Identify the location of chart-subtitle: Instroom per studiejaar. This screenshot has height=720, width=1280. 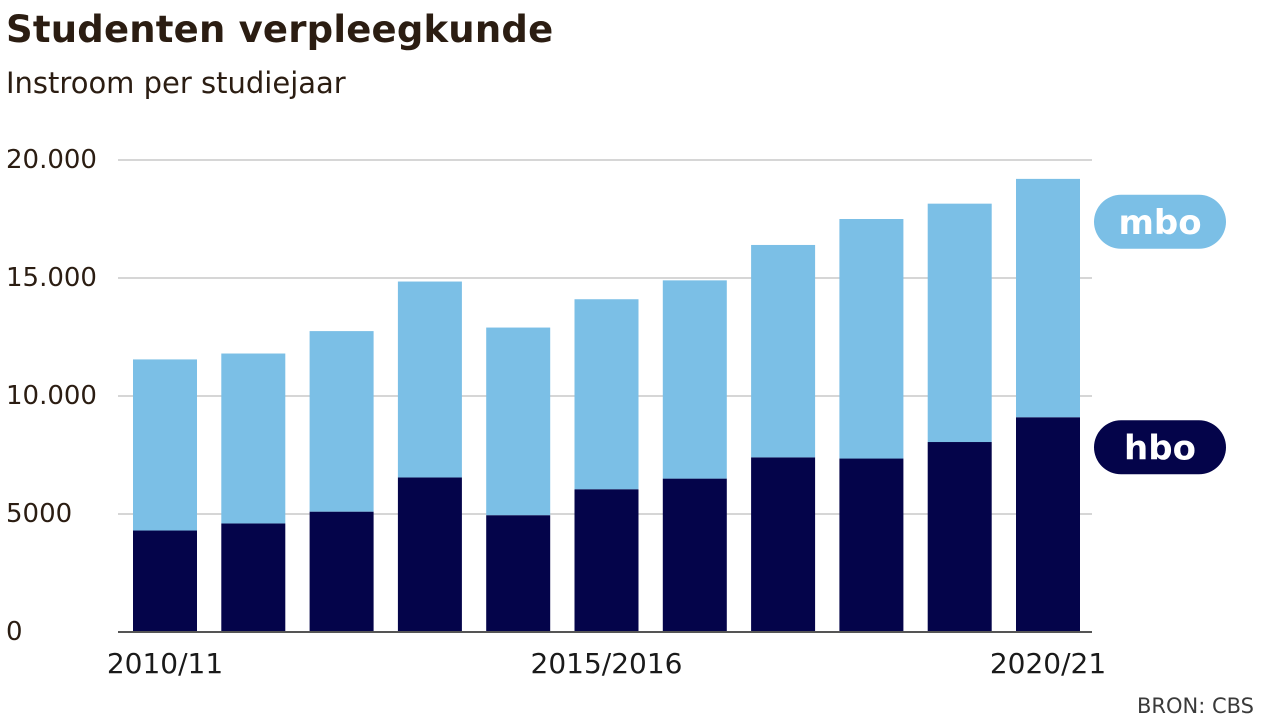
(176, 83).